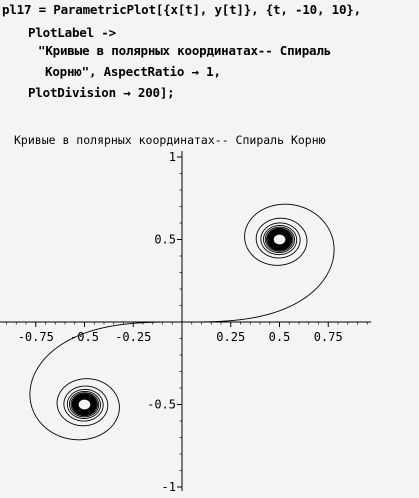 The image size is (419, 498). I want to click on x-tick-label: 0.75, so click(328, 337).